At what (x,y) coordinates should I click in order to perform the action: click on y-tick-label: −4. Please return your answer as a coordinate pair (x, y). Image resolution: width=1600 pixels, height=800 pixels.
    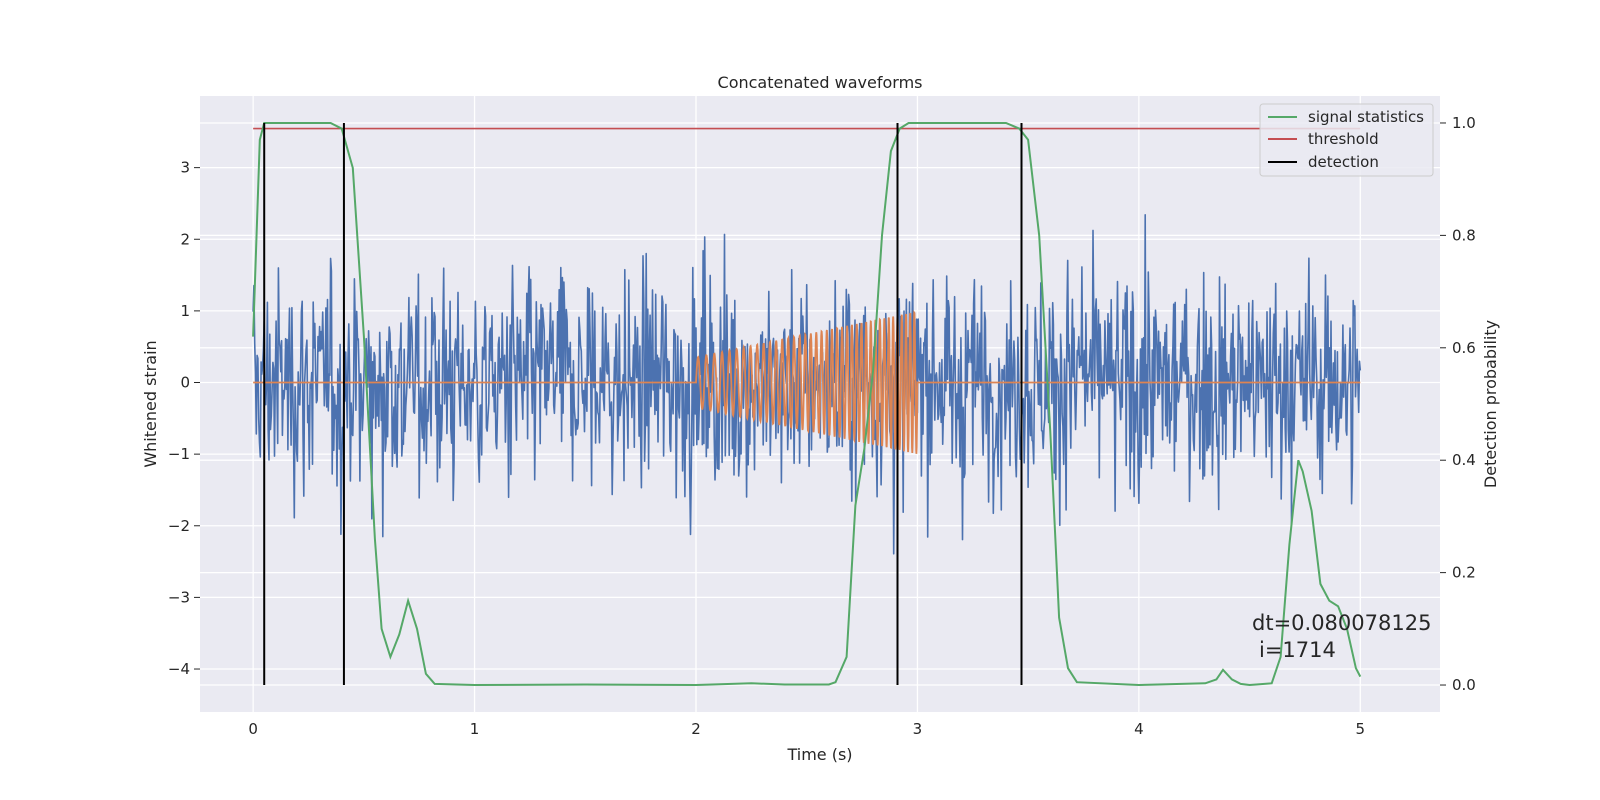
    Looking at the image, I should click on (179, 669).